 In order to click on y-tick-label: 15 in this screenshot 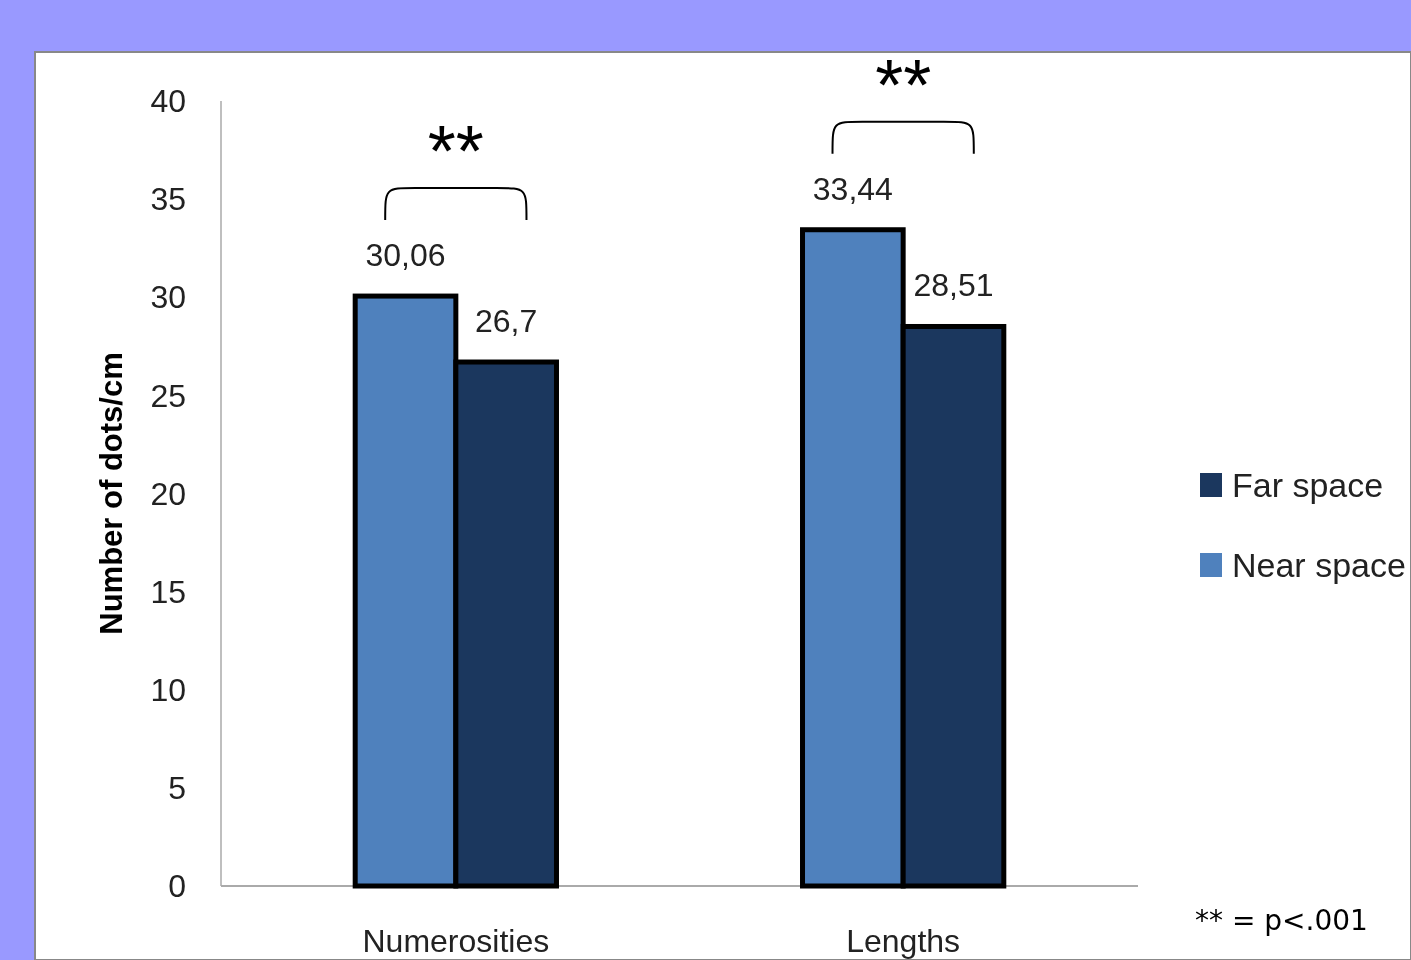, I will do `click(168, 591)`.